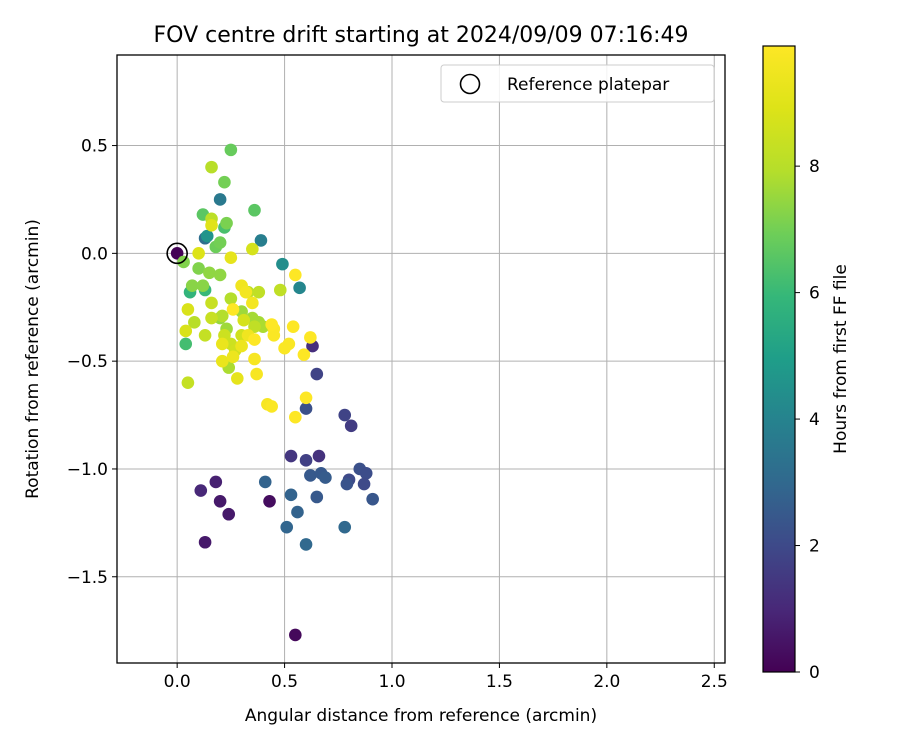 Image resolution: width=900 pixels, height=750 pixels. I want to click on y-tick-label: 0.5, so click(94, 147).